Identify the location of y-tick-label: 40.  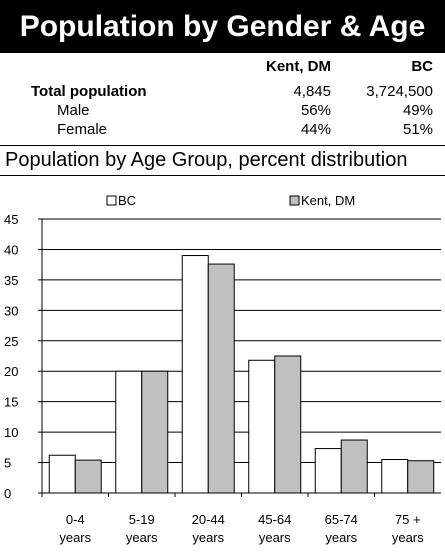
(11, 249).